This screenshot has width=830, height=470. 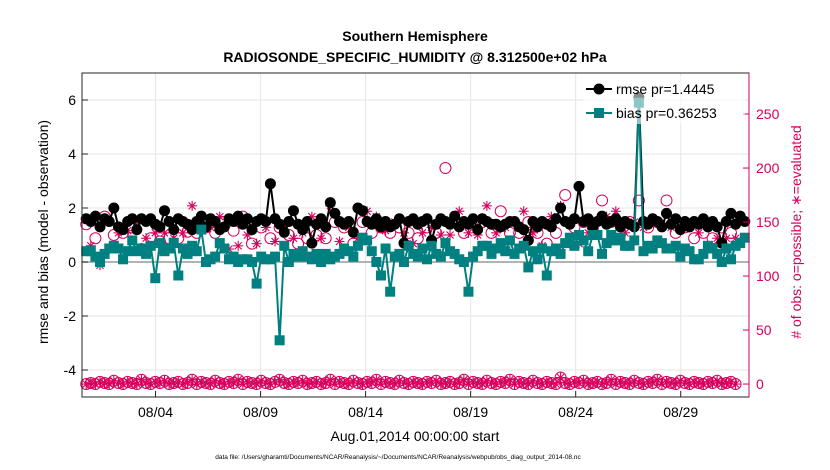 I want to click on y-right-tick-label: 0, so click(x=760, y=384).